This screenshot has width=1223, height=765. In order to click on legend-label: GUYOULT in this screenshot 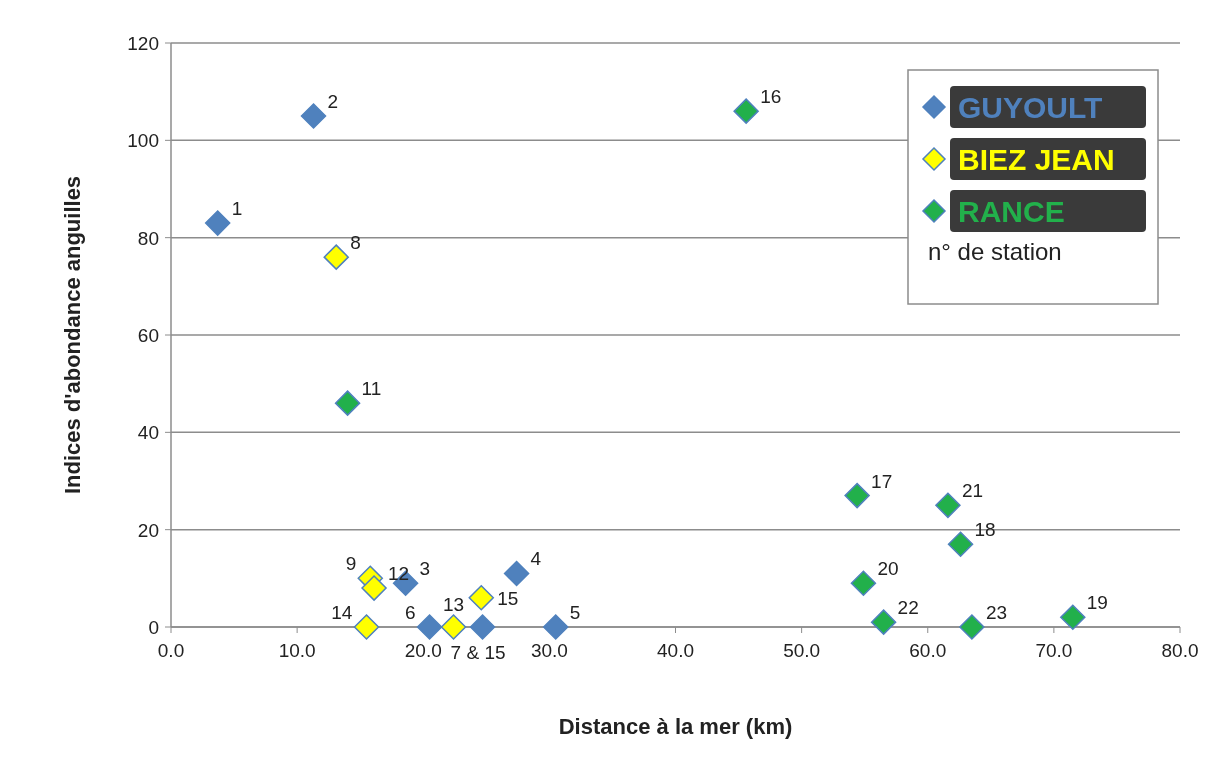, I will do `click(1030, 107)`.